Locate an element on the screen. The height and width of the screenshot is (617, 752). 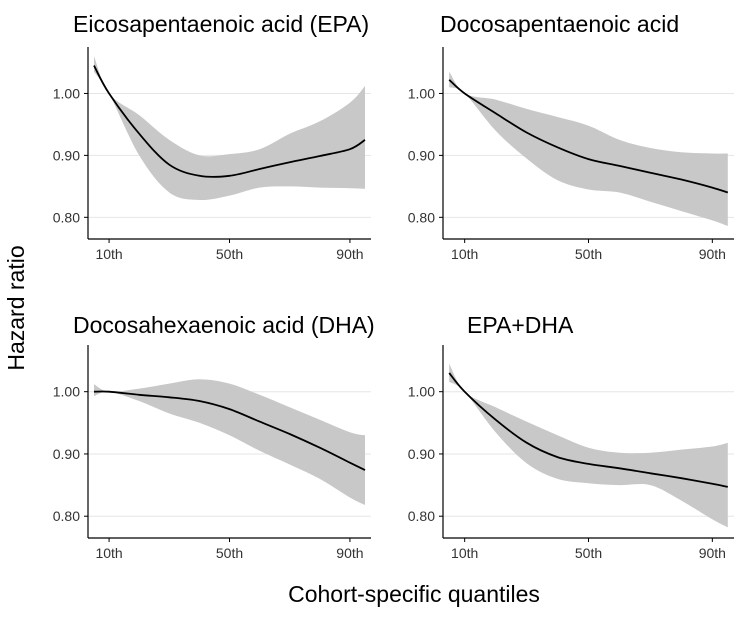
y-axis-title: Hazard ratio is located at coordinates (16, 307).